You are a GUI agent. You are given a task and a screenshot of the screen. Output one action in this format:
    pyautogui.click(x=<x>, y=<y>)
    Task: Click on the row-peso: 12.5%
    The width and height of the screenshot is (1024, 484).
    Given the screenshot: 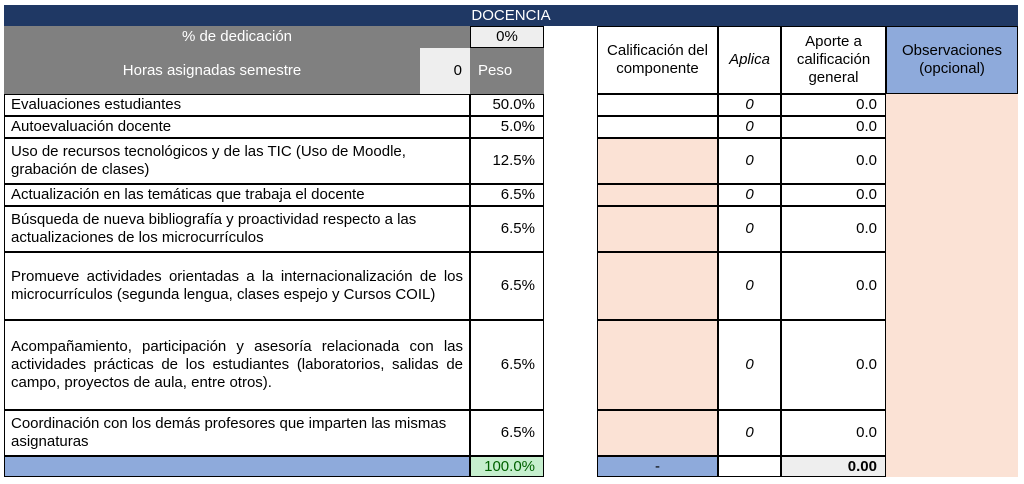 What is the action you would take?
    pyautogui.click(x=507, y=161)
    